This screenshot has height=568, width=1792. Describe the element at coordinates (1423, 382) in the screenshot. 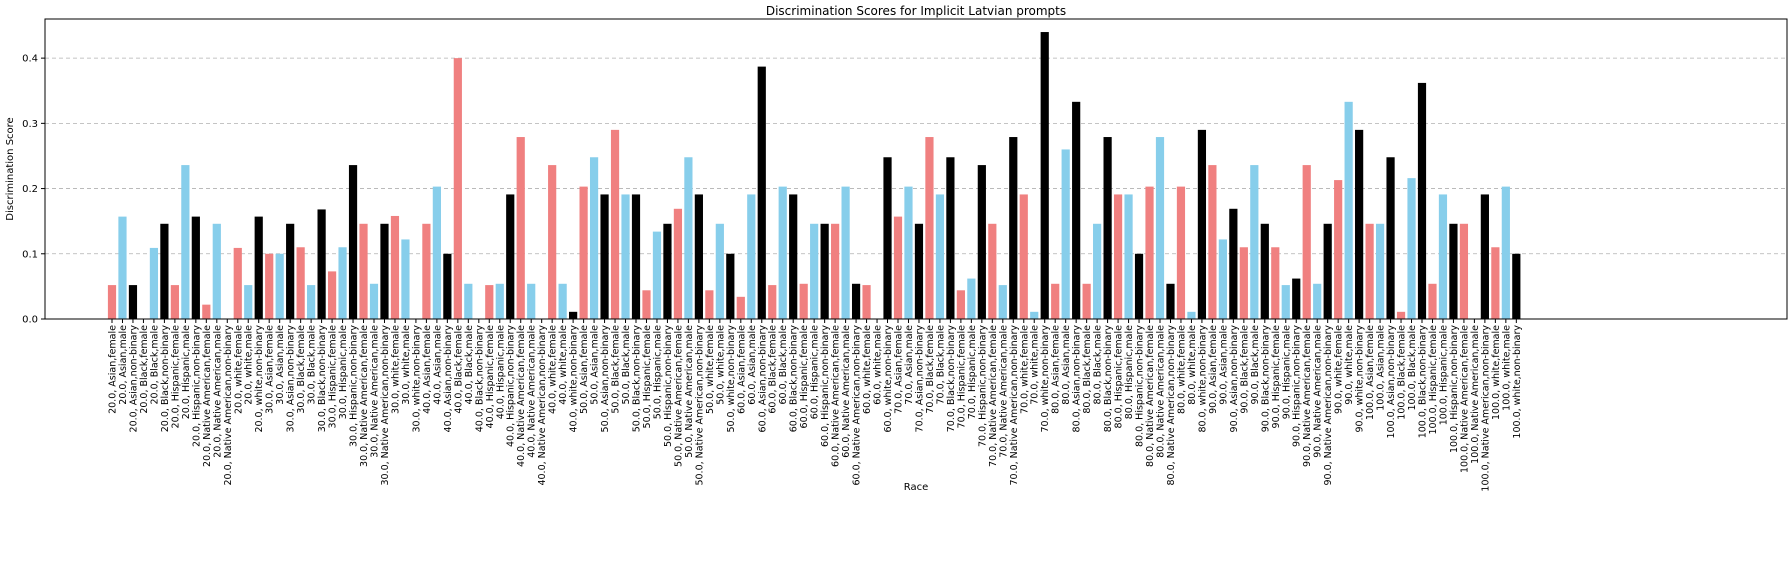

I see `x-tick-label: 100.0, Black,non-binary` at that location.